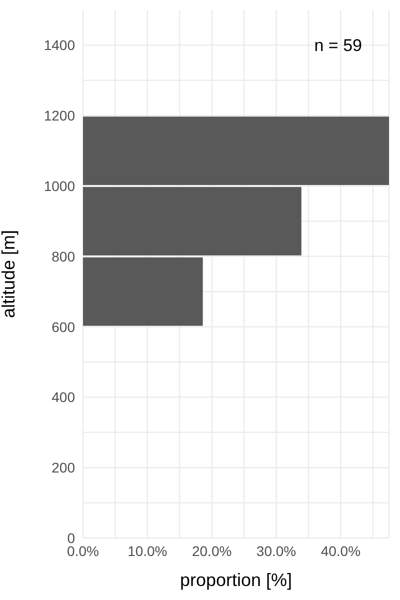 The image size is (400, 600). I want to click on y-tick-label: 800, so click(64, 256).